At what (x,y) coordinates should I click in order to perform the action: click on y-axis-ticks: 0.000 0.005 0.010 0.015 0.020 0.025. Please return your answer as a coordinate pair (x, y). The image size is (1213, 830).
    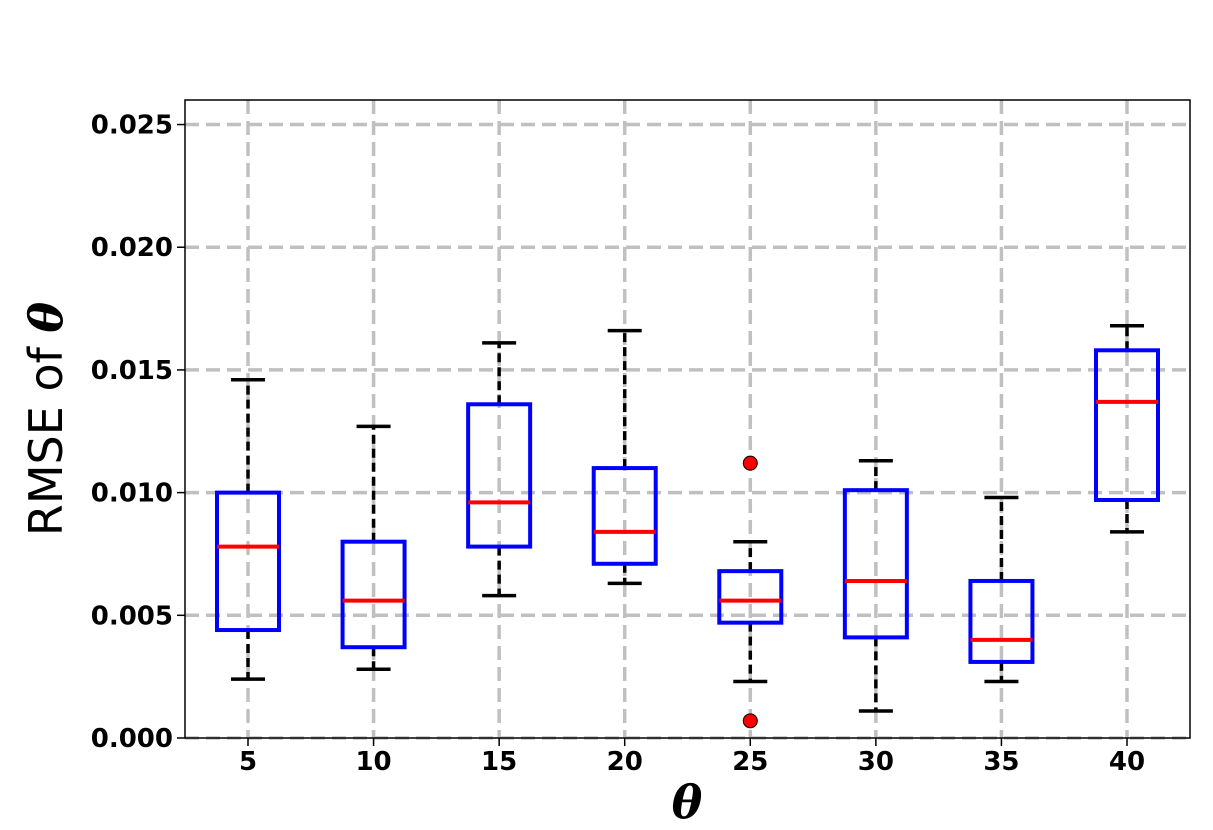
    Looking at the image, I should click on (138, 432).